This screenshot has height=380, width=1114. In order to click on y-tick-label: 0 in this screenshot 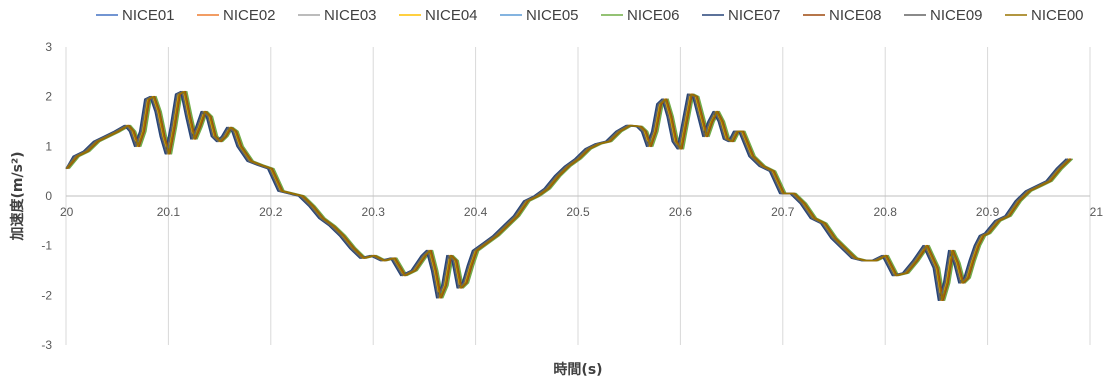, I will do `click(48, 196)`.